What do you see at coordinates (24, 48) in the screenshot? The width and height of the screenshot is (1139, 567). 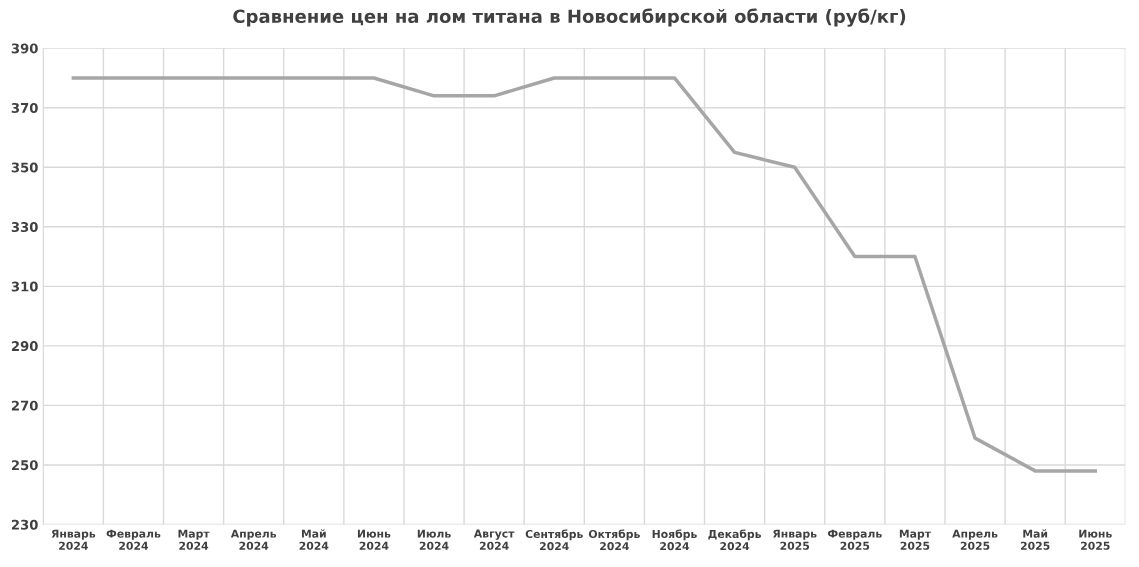 I see `y-tick-label: 390` at bounding box center [24, 48].